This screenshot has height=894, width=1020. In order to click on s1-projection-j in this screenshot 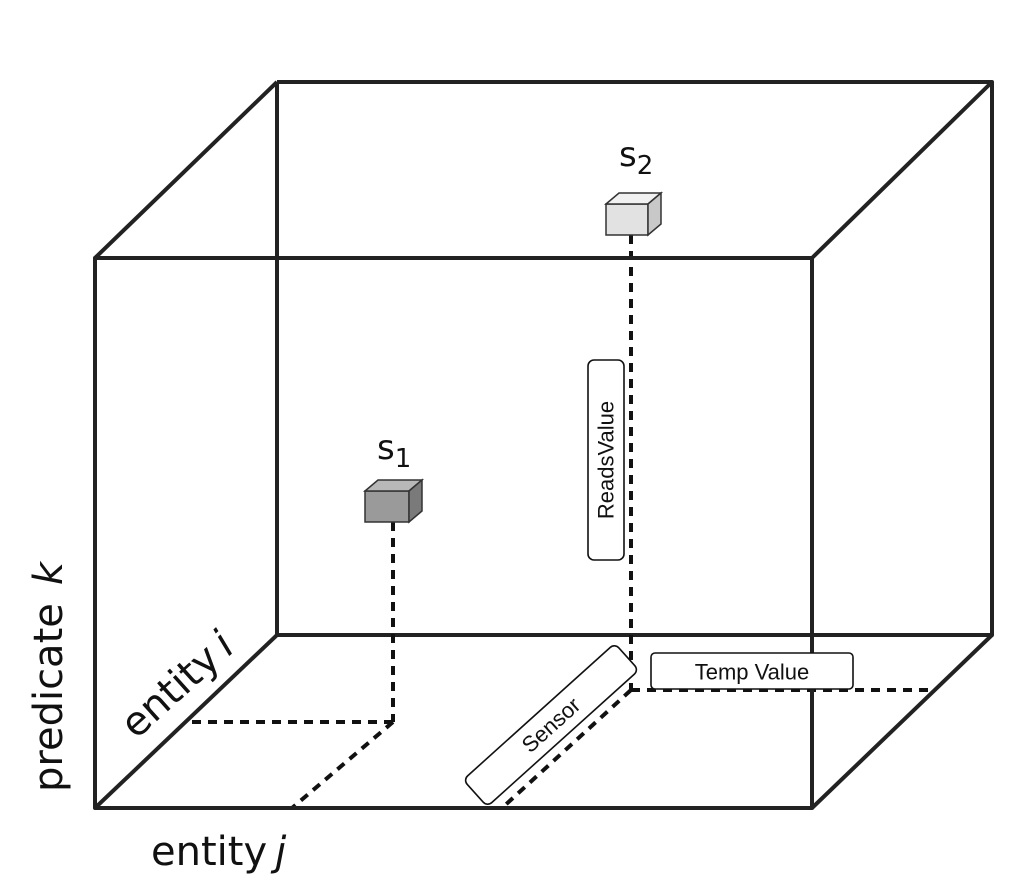, I will do `click(342, 765)`.